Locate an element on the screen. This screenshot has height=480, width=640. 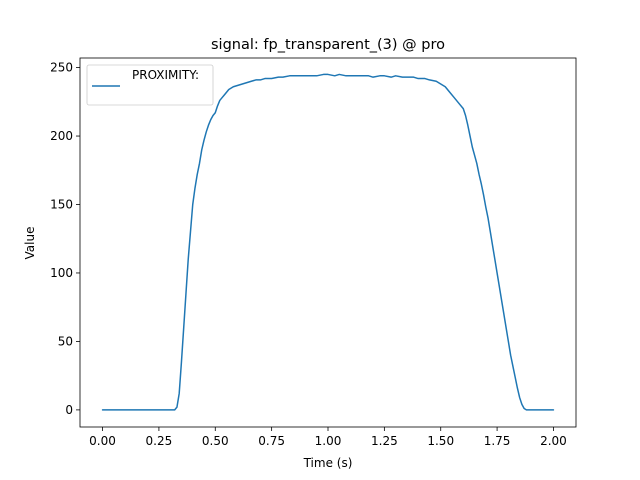
x-tick-label: 2.00 is located at coordinates (553, 441).